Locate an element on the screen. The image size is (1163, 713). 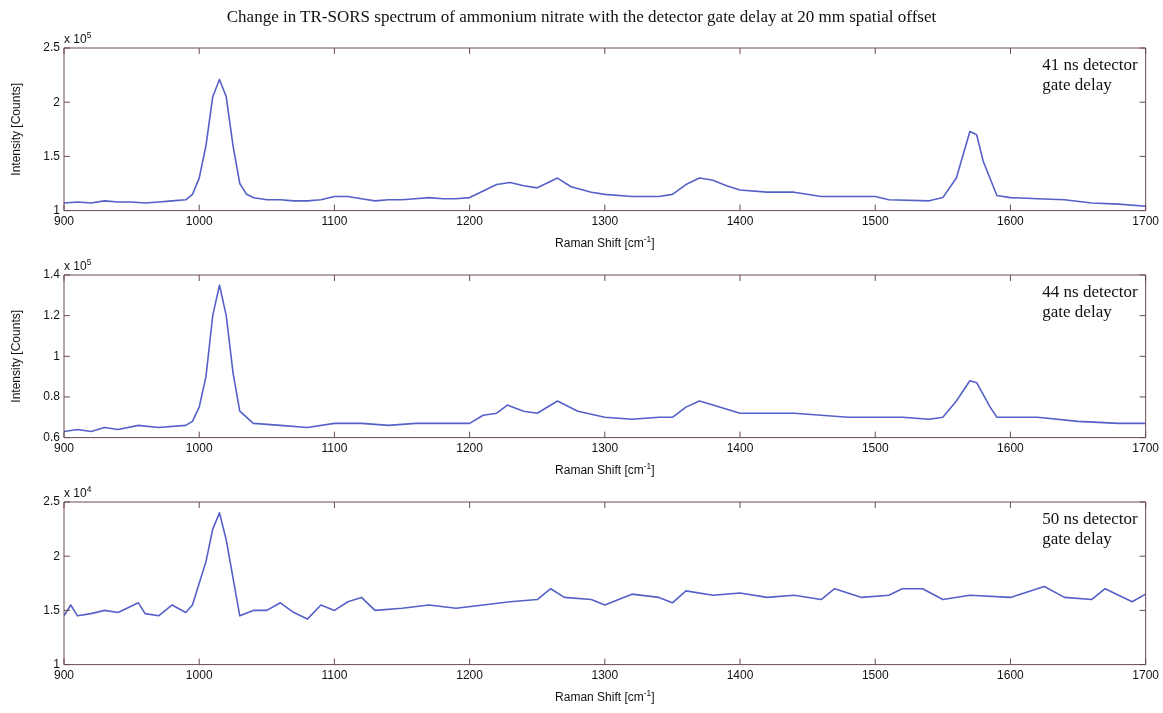
chart-title: Change in TR-SORS spectrum of ammonium nitrate with the detector gate delay at 20 mm spatial offset is located at coordinates (581, 17).